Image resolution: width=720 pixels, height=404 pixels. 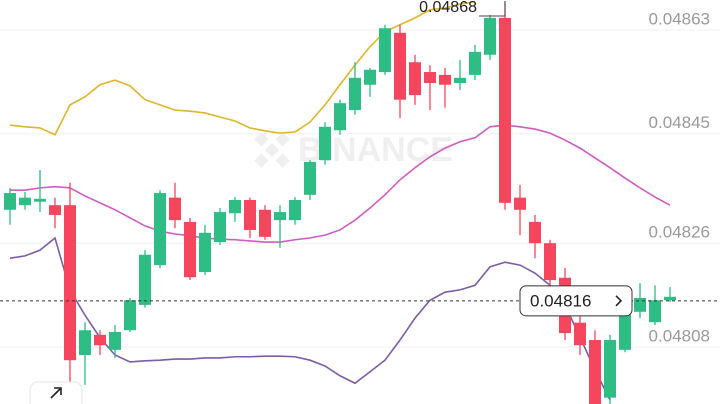 What do you see at coordinates (679, 122) in the screenshot?
I see `y-tick-label: 0.04845` at bounding box center [679, 122].